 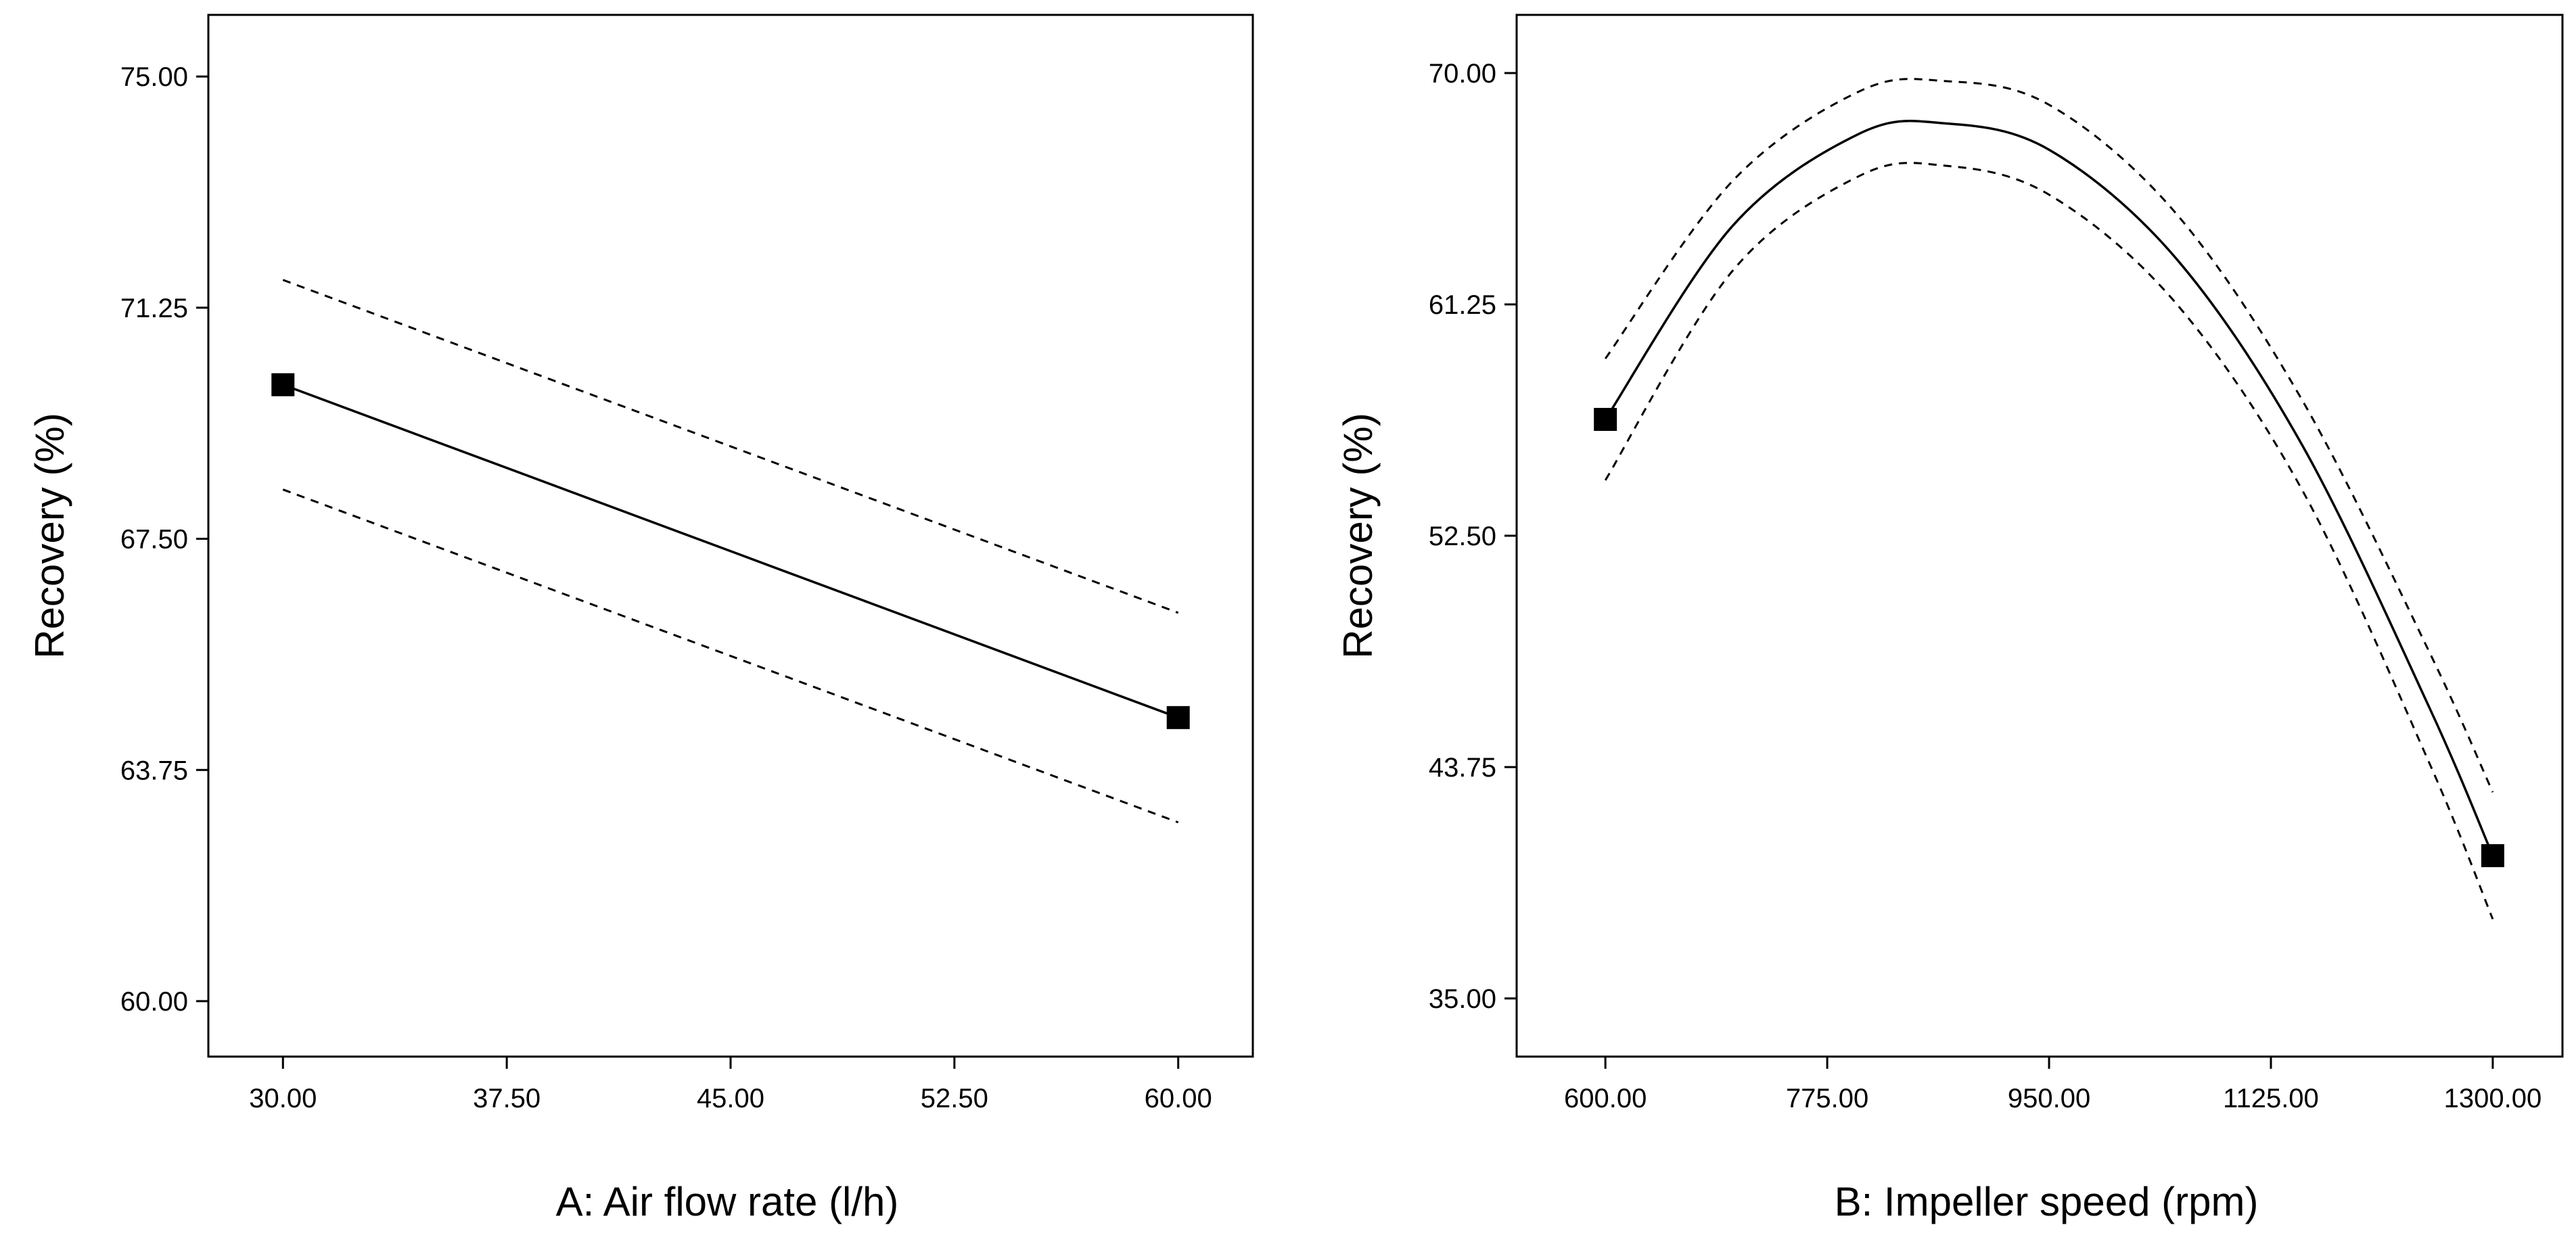 What do you see at coordinates (154, 308) in the screenshot?
I see `y-tick-label: 71.25` at bounding box center [154, 308].